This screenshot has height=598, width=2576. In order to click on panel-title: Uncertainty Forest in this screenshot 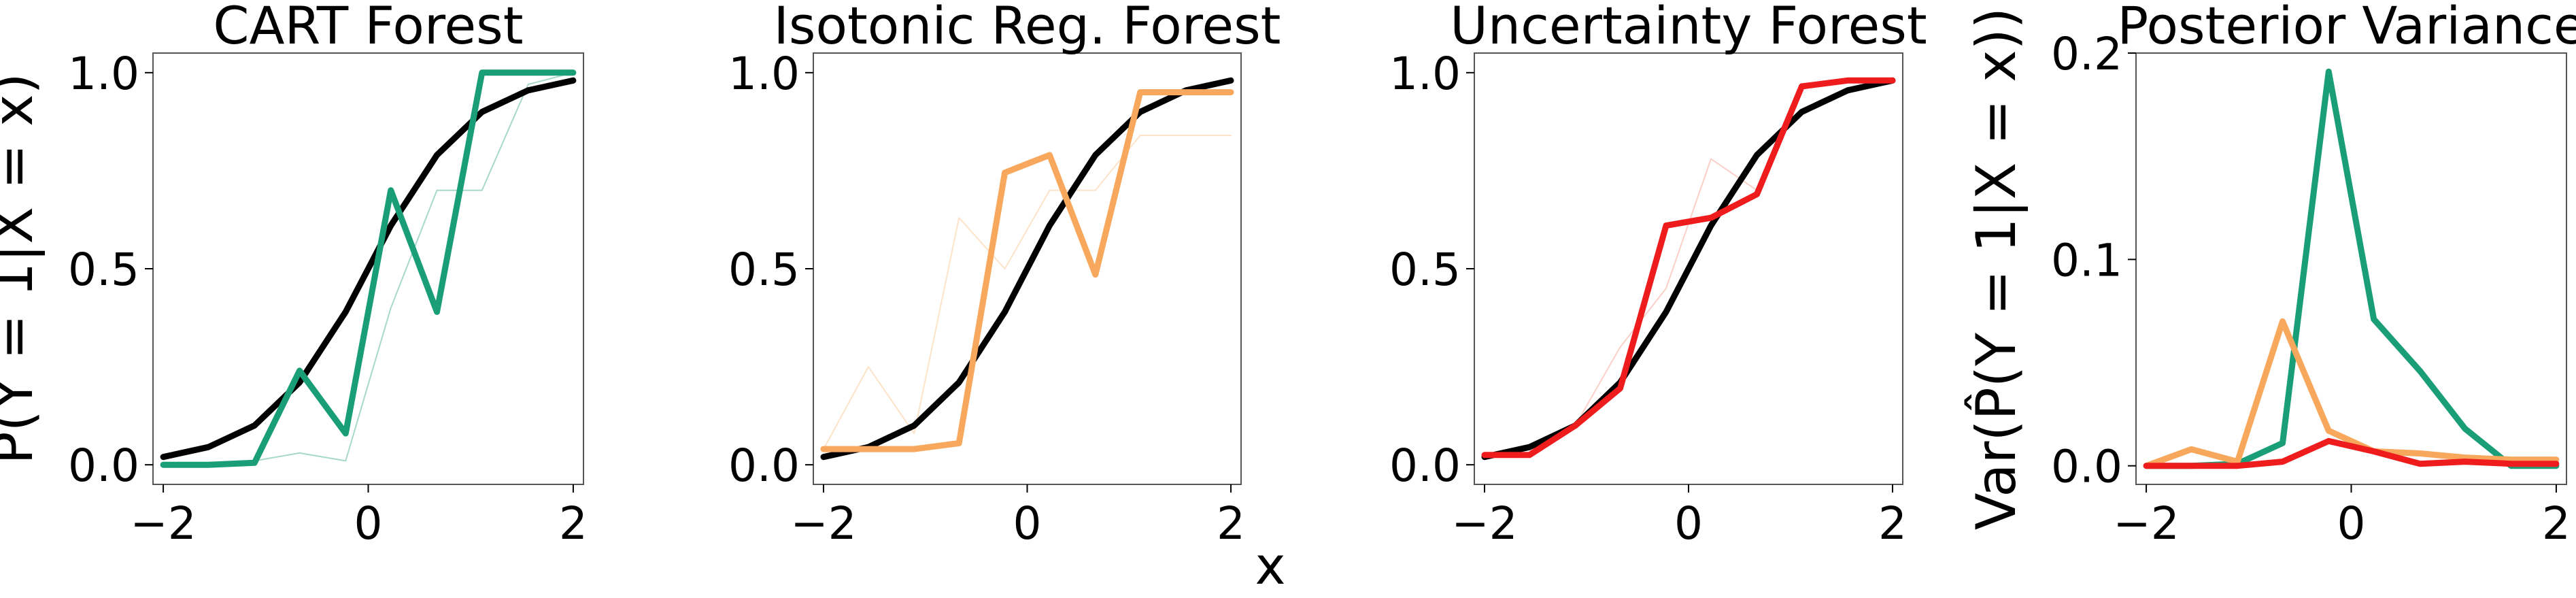, I will do `click(1688, 28)`.